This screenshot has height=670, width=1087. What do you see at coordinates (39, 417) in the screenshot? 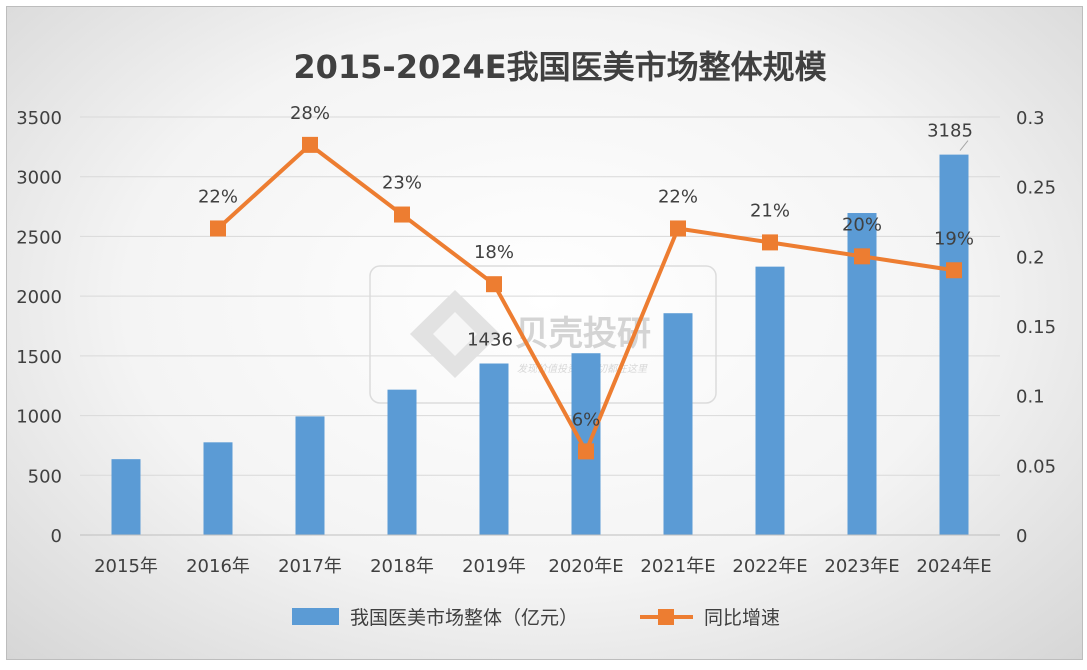
I see `y-left-tick-label: 1000` at bounding box center [39, 417].